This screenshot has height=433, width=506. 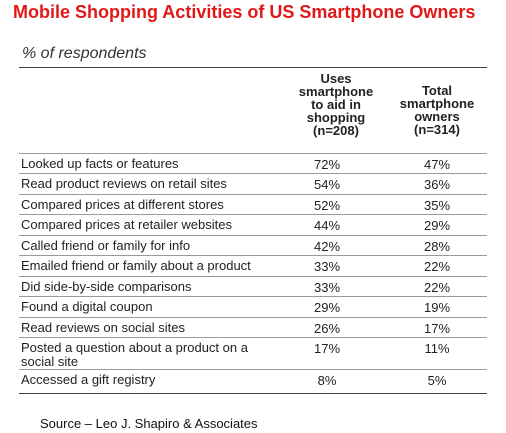 I want to click on row-label: Looked up facts or features, so click(x=100, y=163).